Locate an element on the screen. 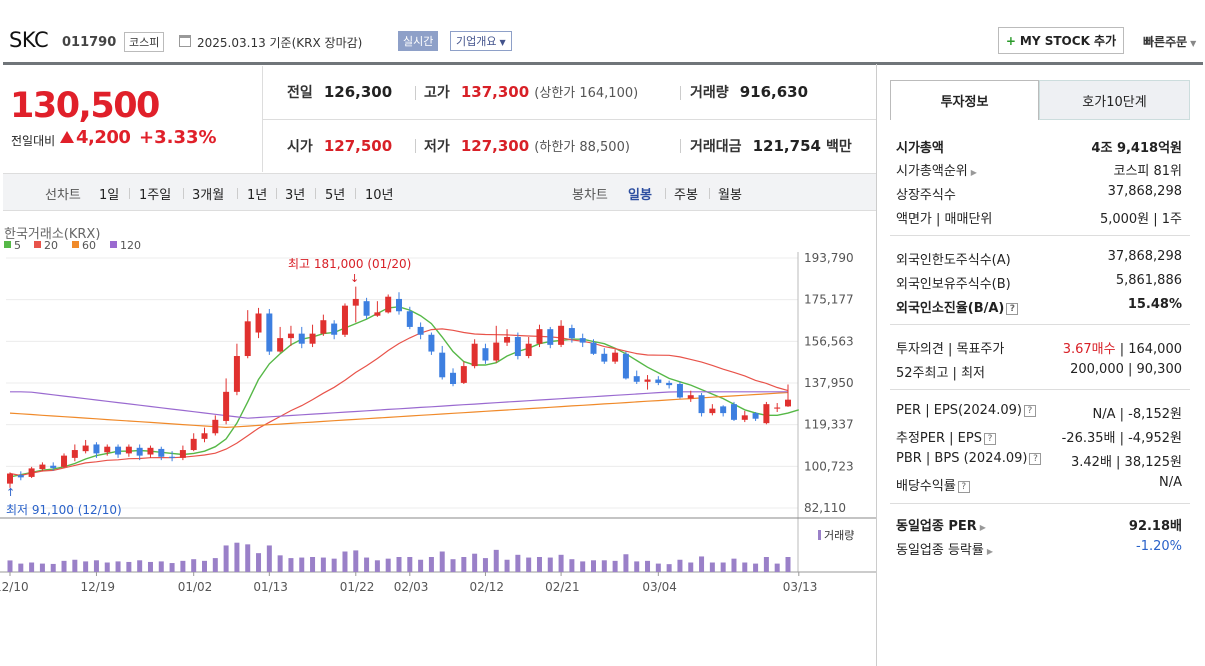 The height and width of the screenshot is (666, 1205). tab-orderbook: 호가10단계 is located at coordinates (1114, 100).